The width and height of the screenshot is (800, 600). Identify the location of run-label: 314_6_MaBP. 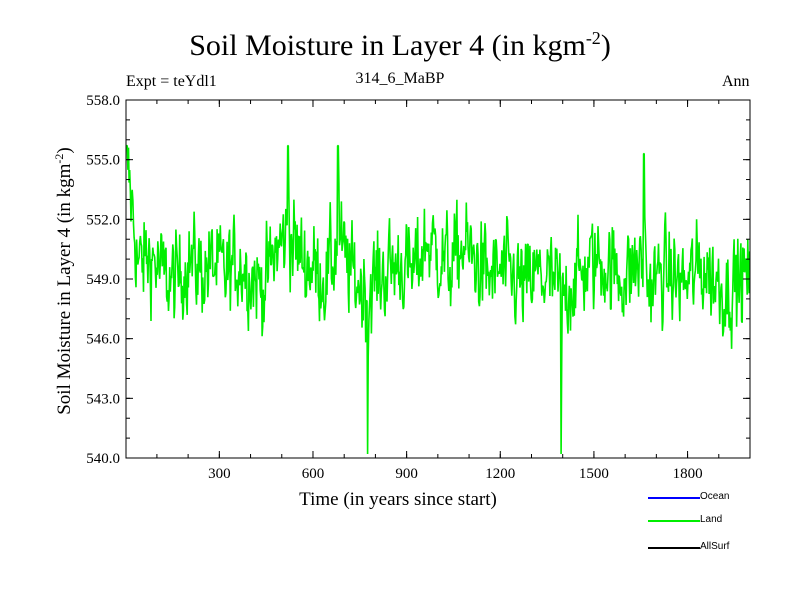
(400, 78).